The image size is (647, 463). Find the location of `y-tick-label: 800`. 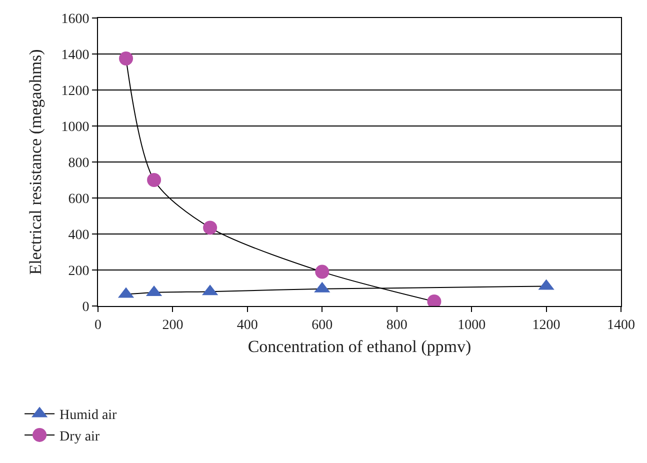

y-tick-label: 800 is located at coordinates (79, 163).